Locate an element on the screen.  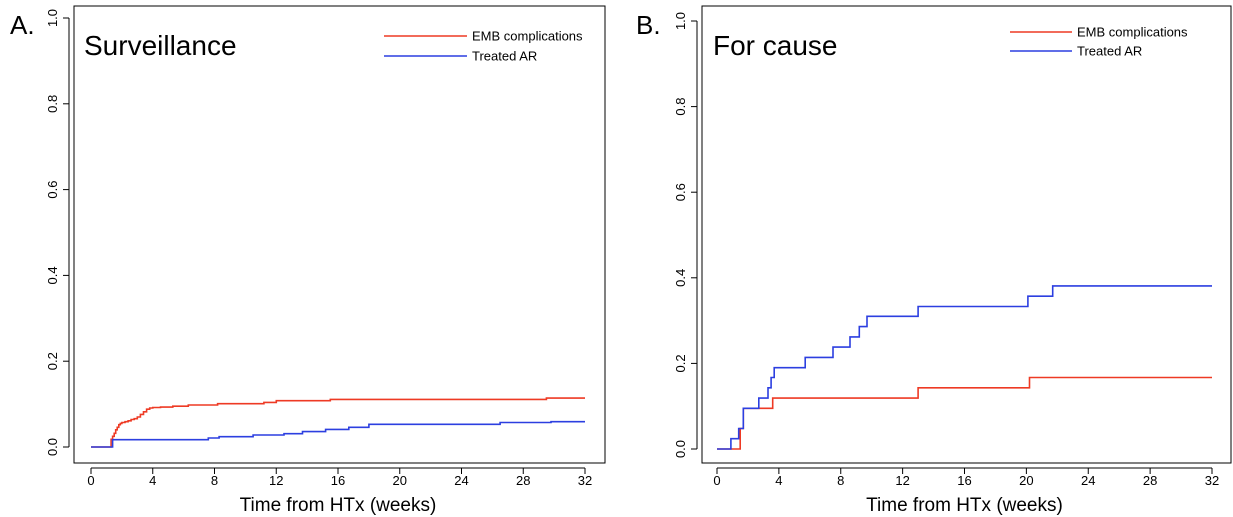
panel-label: A. is located at coordinates (22, 25).